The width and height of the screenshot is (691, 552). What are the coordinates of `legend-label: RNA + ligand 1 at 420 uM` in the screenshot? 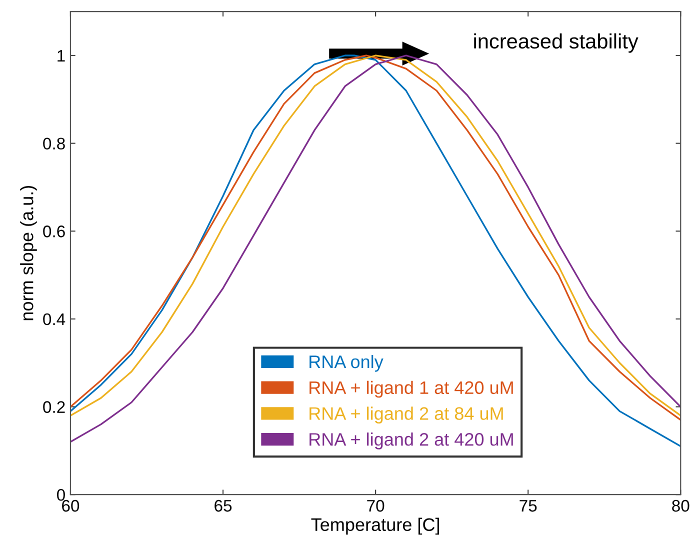 It's located at (411, 389).